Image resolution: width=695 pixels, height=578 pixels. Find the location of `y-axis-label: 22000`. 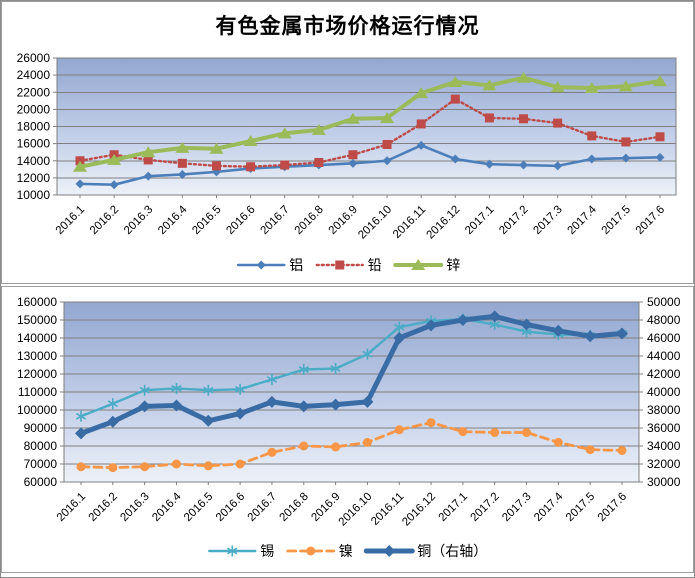

y-axis-label: 22000 is located at coordinates (34, 92).